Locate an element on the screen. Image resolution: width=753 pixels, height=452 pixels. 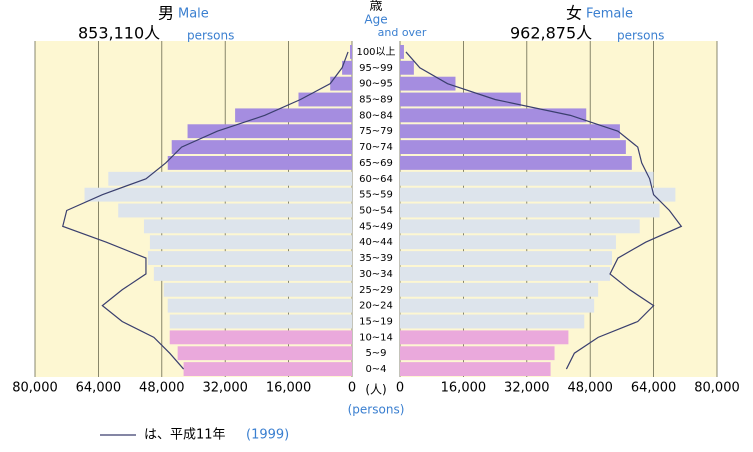
age-en: Age is located at coordinates (375, 20).